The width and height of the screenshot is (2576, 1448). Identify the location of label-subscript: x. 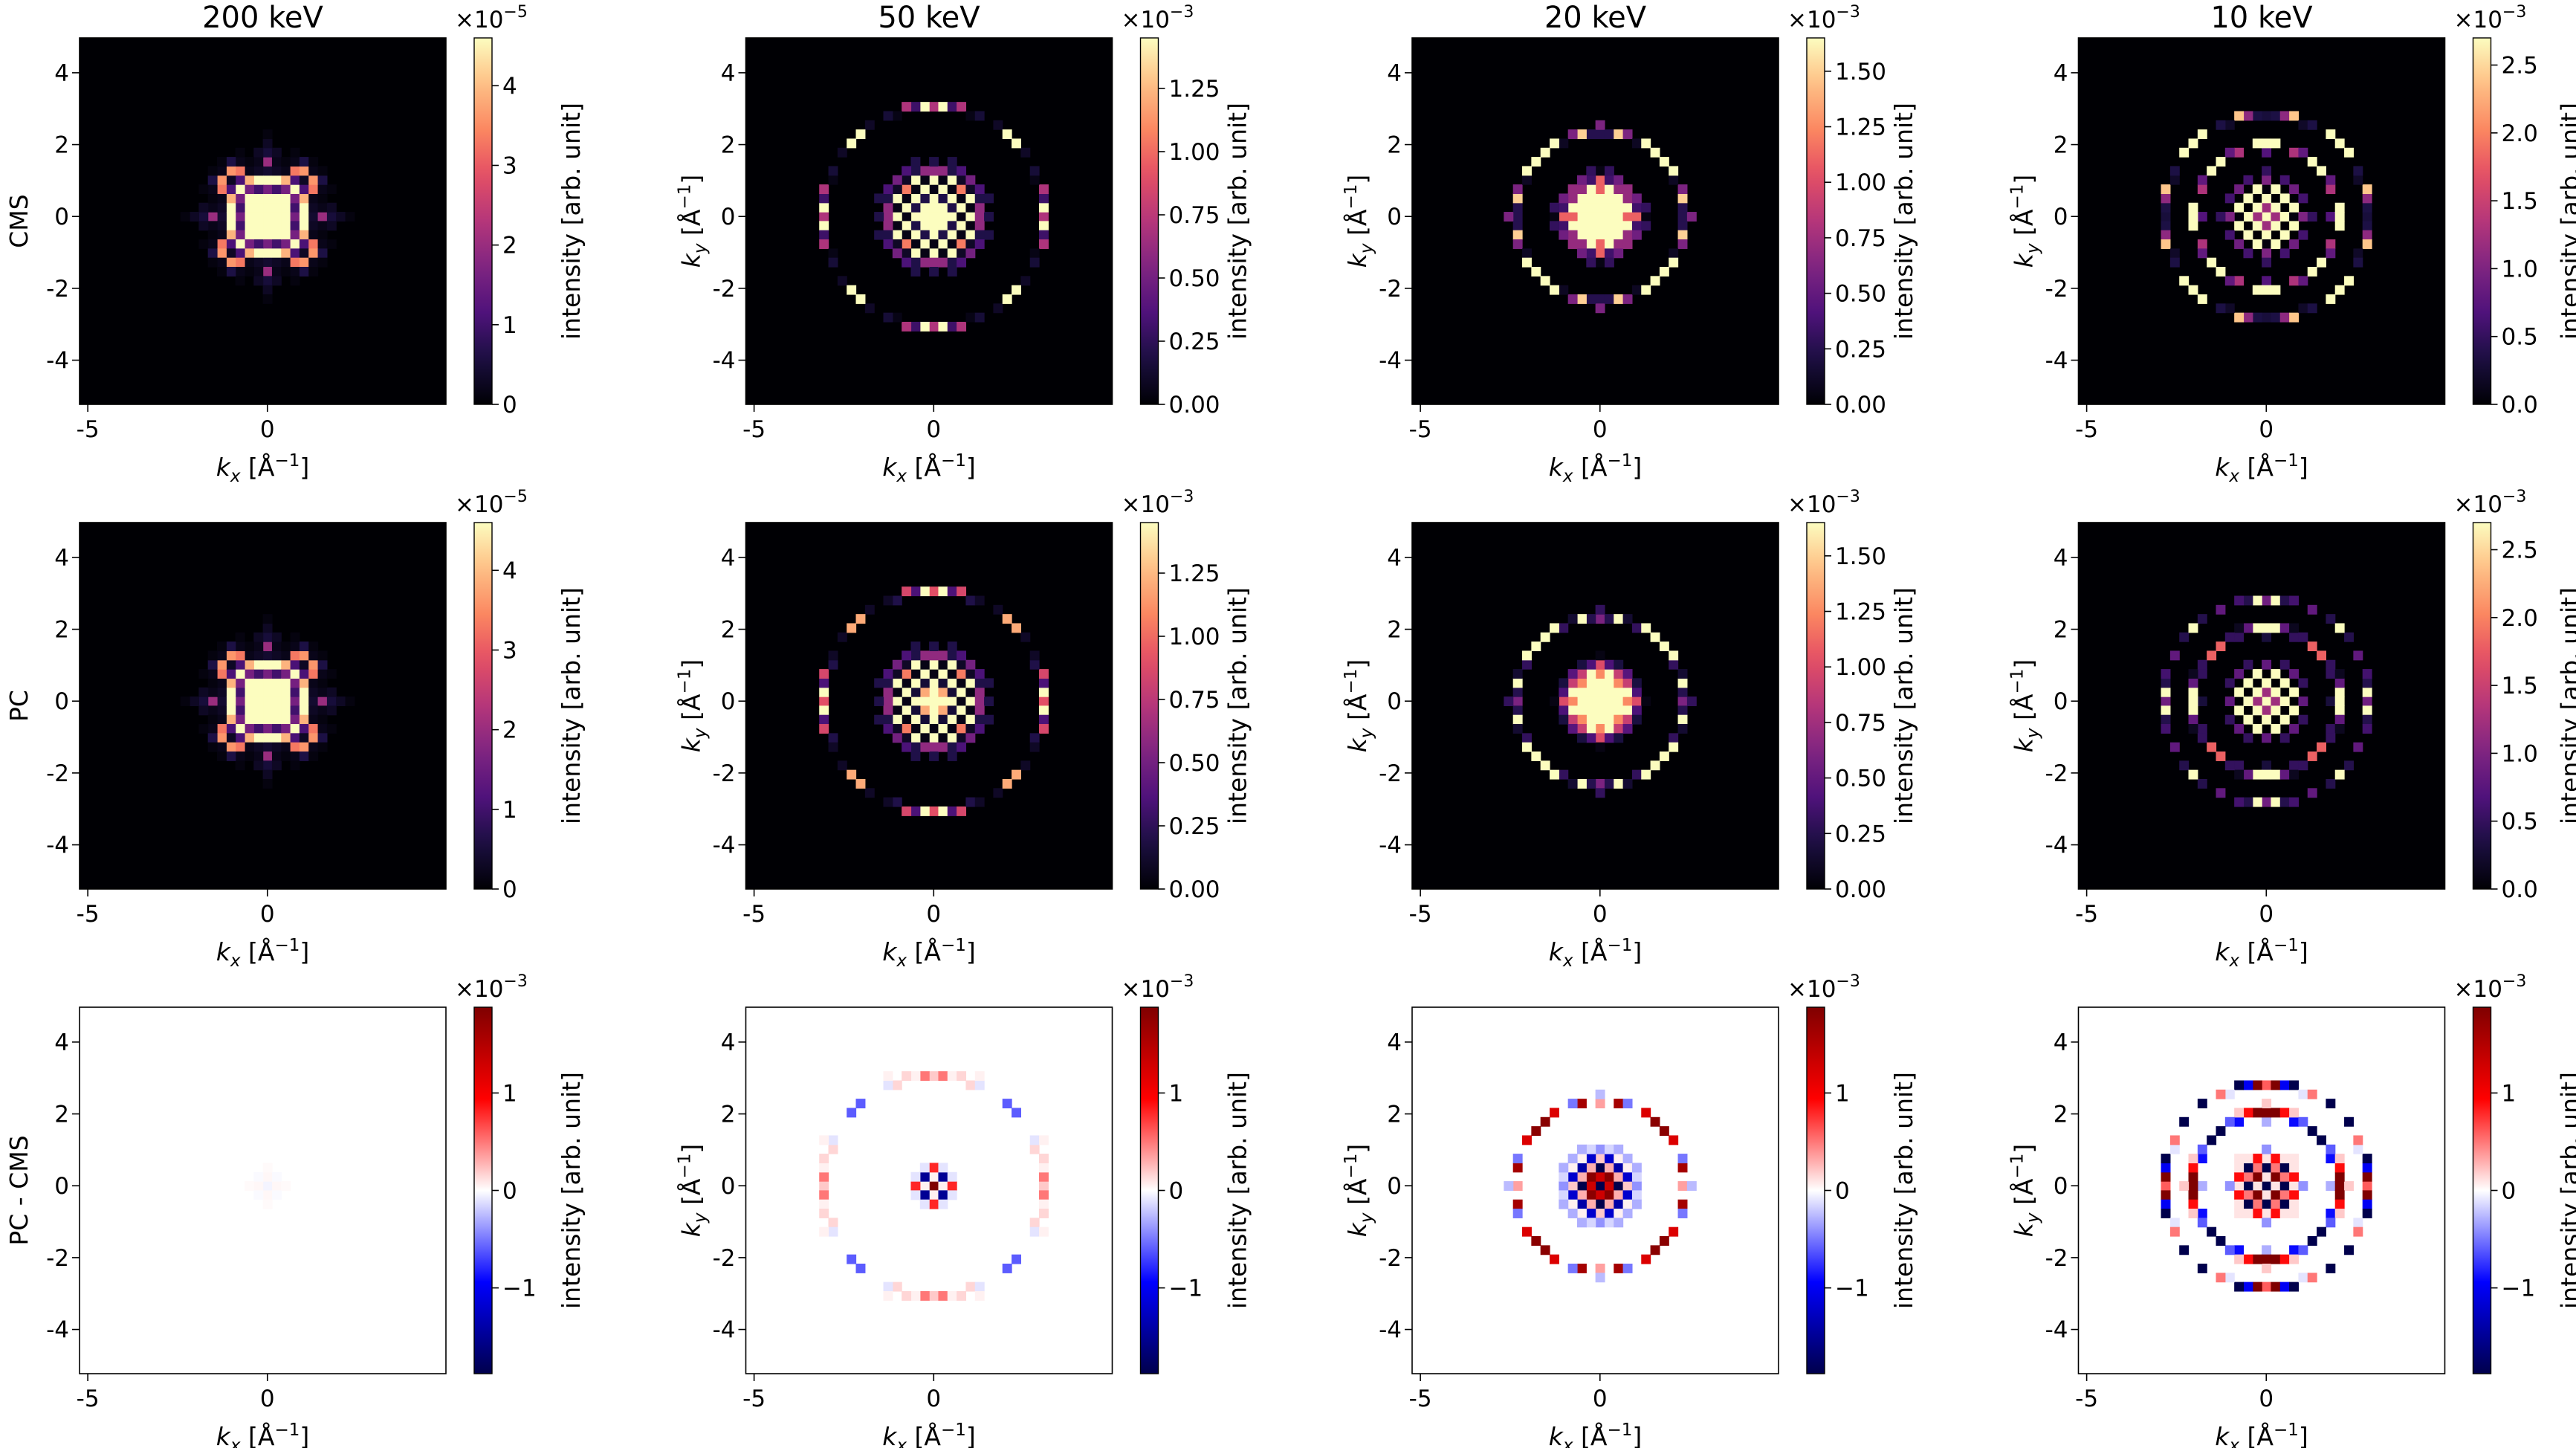
(901, 1442).